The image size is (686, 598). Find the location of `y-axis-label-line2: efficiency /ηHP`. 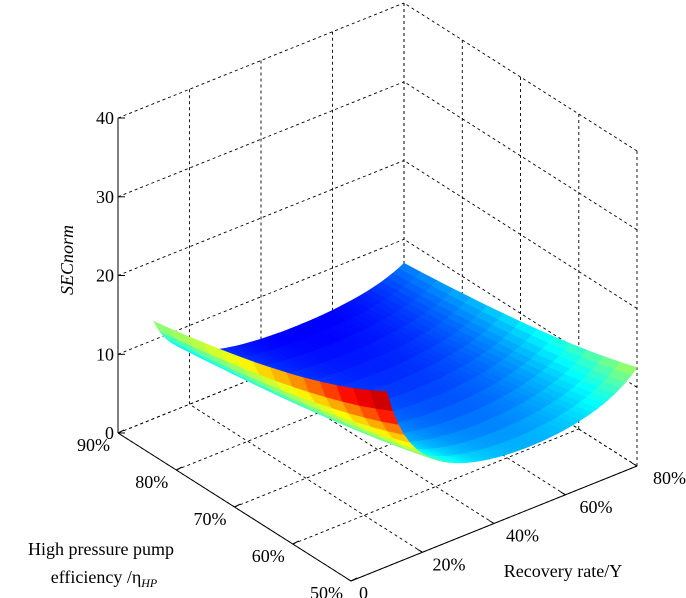

y-axis-label-line2: efficiency /ηHP is located at coordinates (104, 578).